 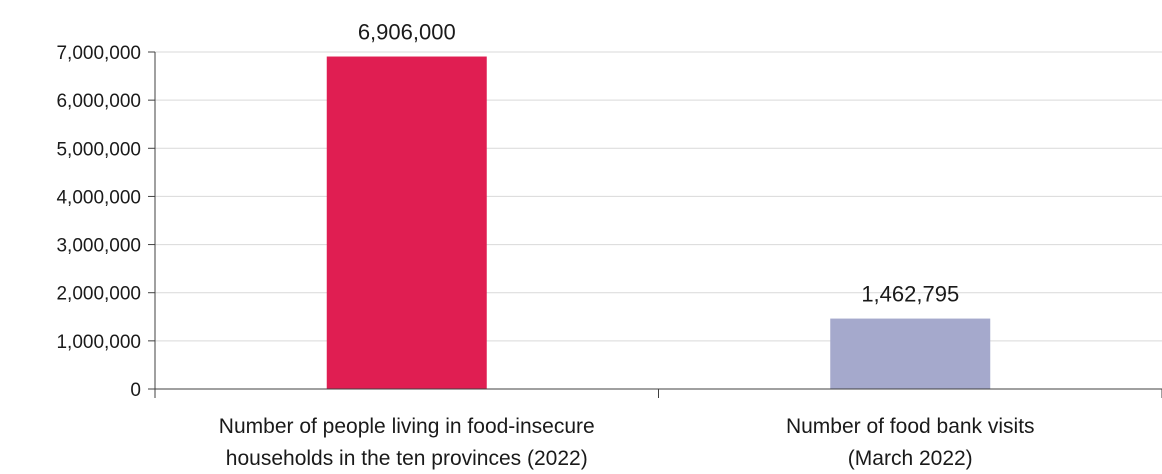 I want to click on y-tick-label: 0, so click(x=135, y=390).